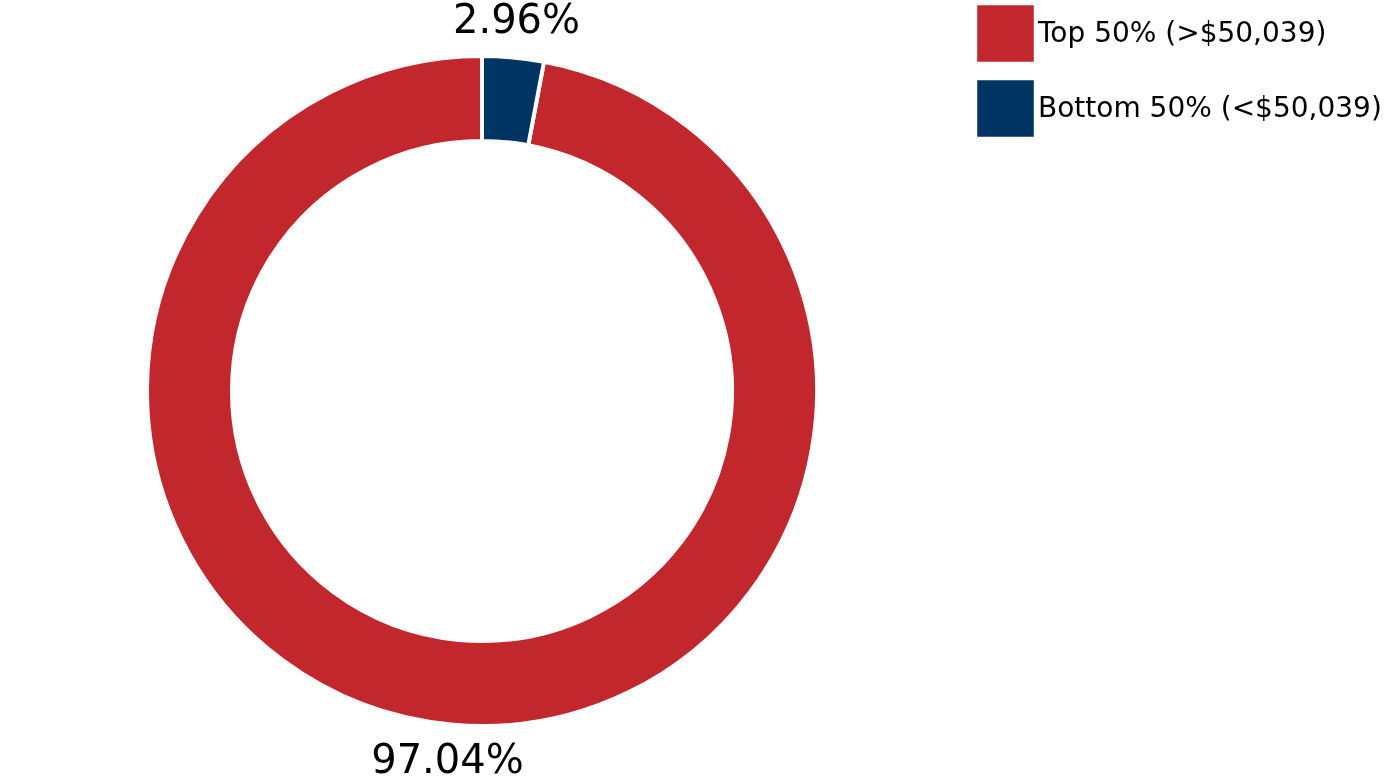 The image size is (1387, 782). I want to click on legend-label: Bottom 50% (<$50,039), so click(1210, 107).